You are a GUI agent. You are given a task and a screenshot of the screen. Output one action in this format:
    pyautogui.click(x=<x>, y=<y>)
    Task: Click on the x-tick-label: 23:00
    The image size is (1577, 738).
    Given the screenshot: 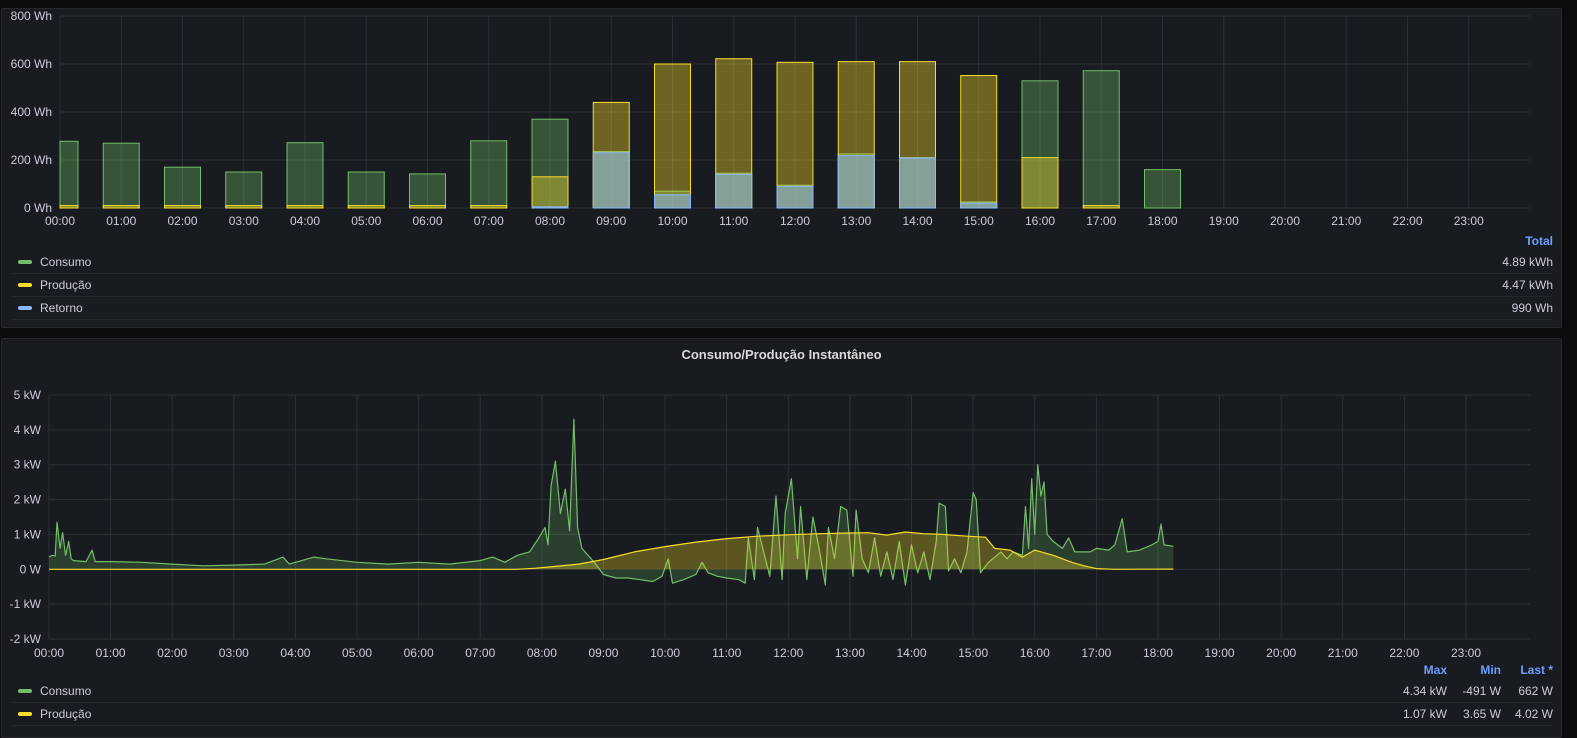 What is the action you would take?
    pyautogui.click(x=1466, y=653)
    